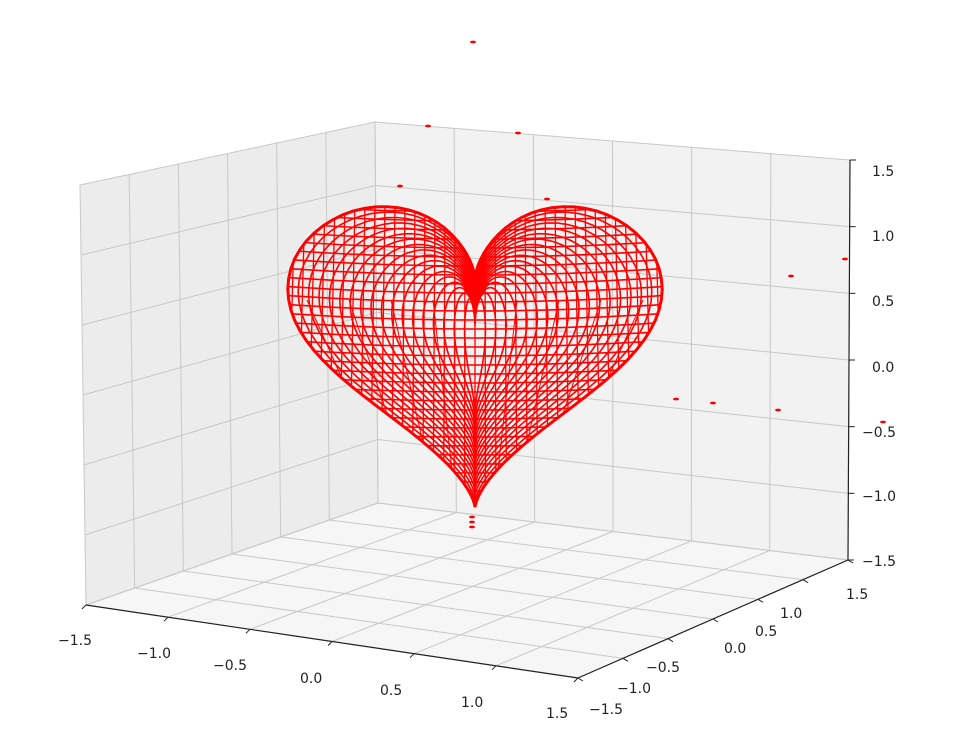 The height and width of the screenshot is (746, 964). Describe the element at coordinates (879, 433) in the screenshot. I see `z-tick-label: −0.5` at that location.